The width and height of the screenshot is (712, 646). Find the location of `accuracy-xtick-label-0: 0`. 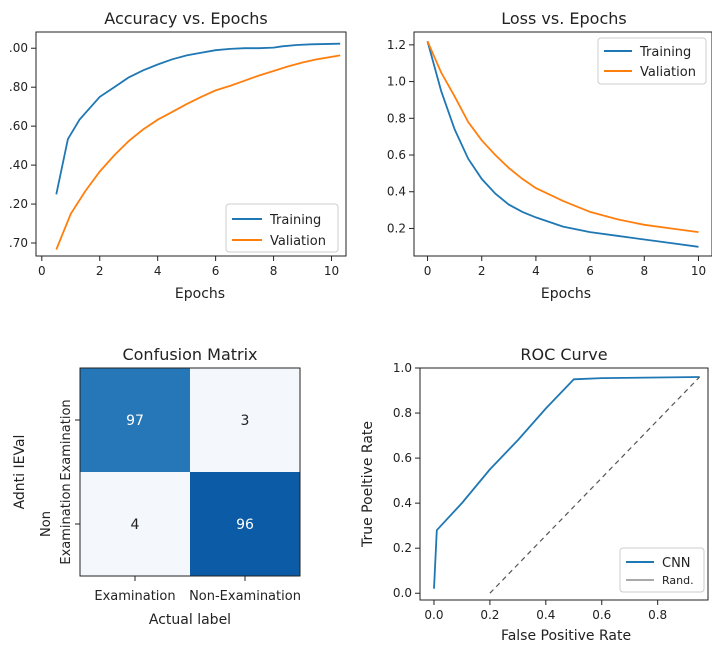

accuracy-xtick-label-0: 0 is located at coordinates (42, 271).